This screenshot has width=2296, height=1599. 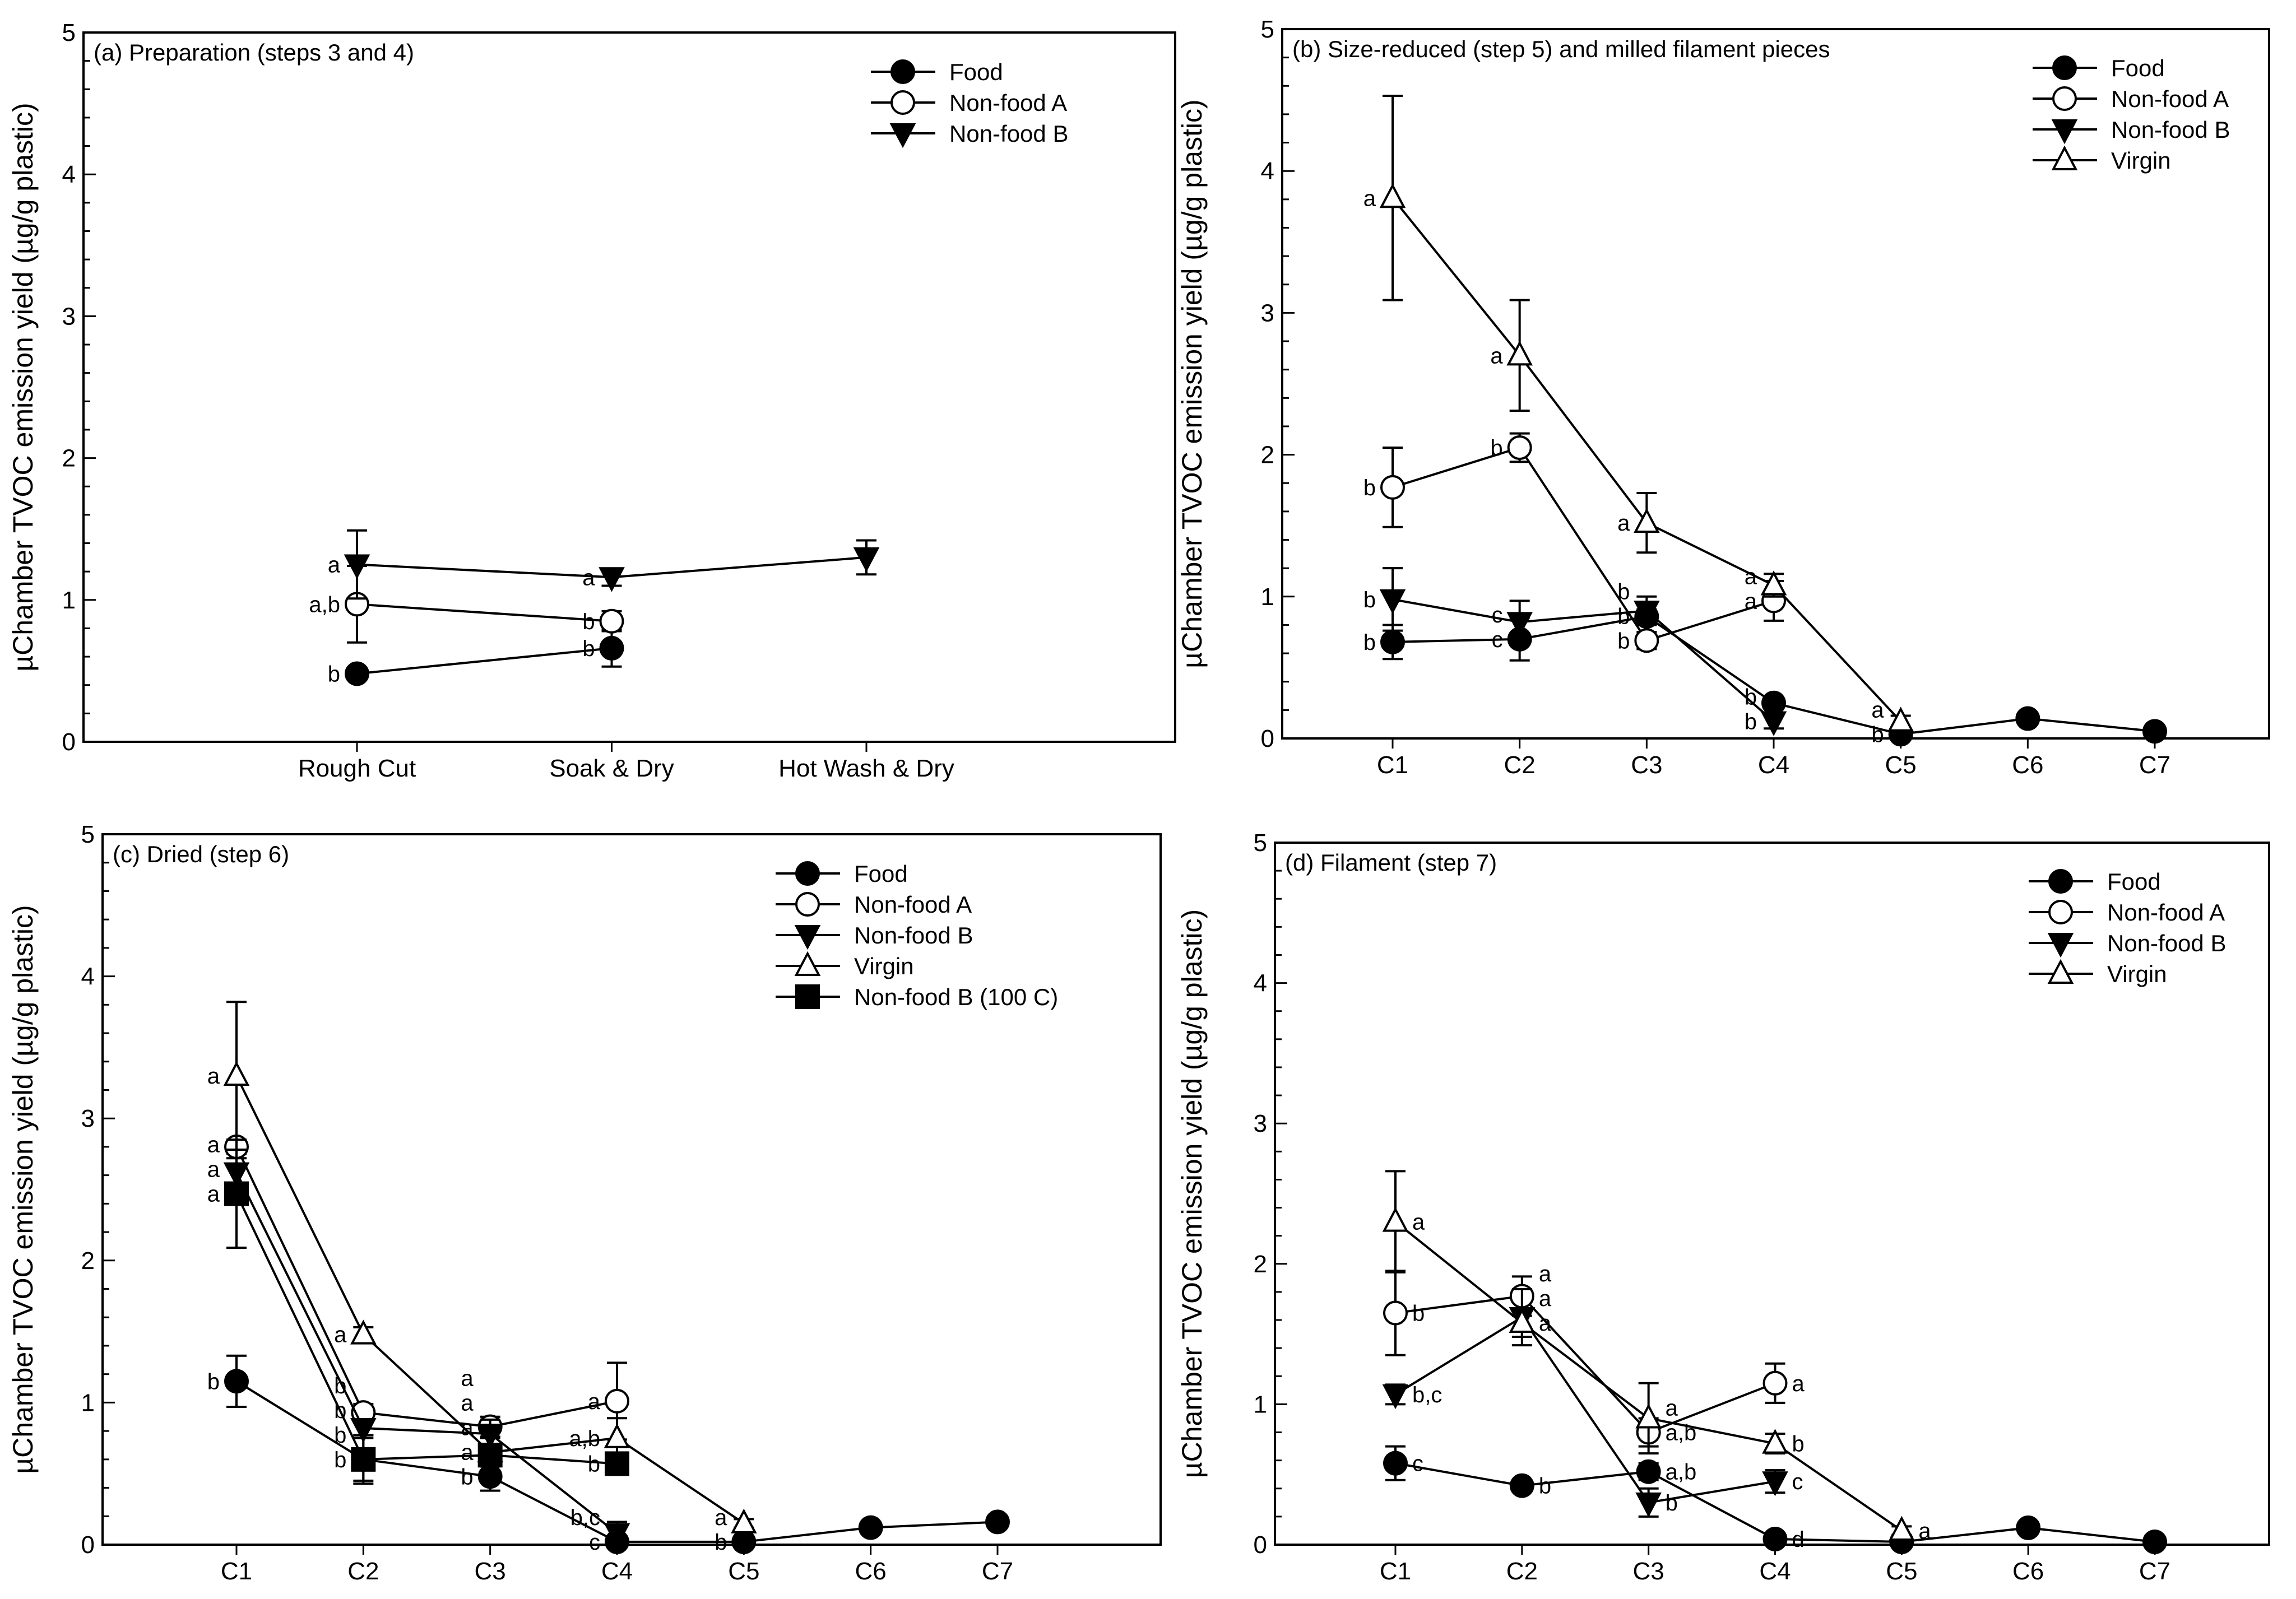 What do you see at coordinates (254, 53) in the screenshot?
I see `panel-title: (a) Preparation (steps 3 and 4)` at bounding box center [254, 53].